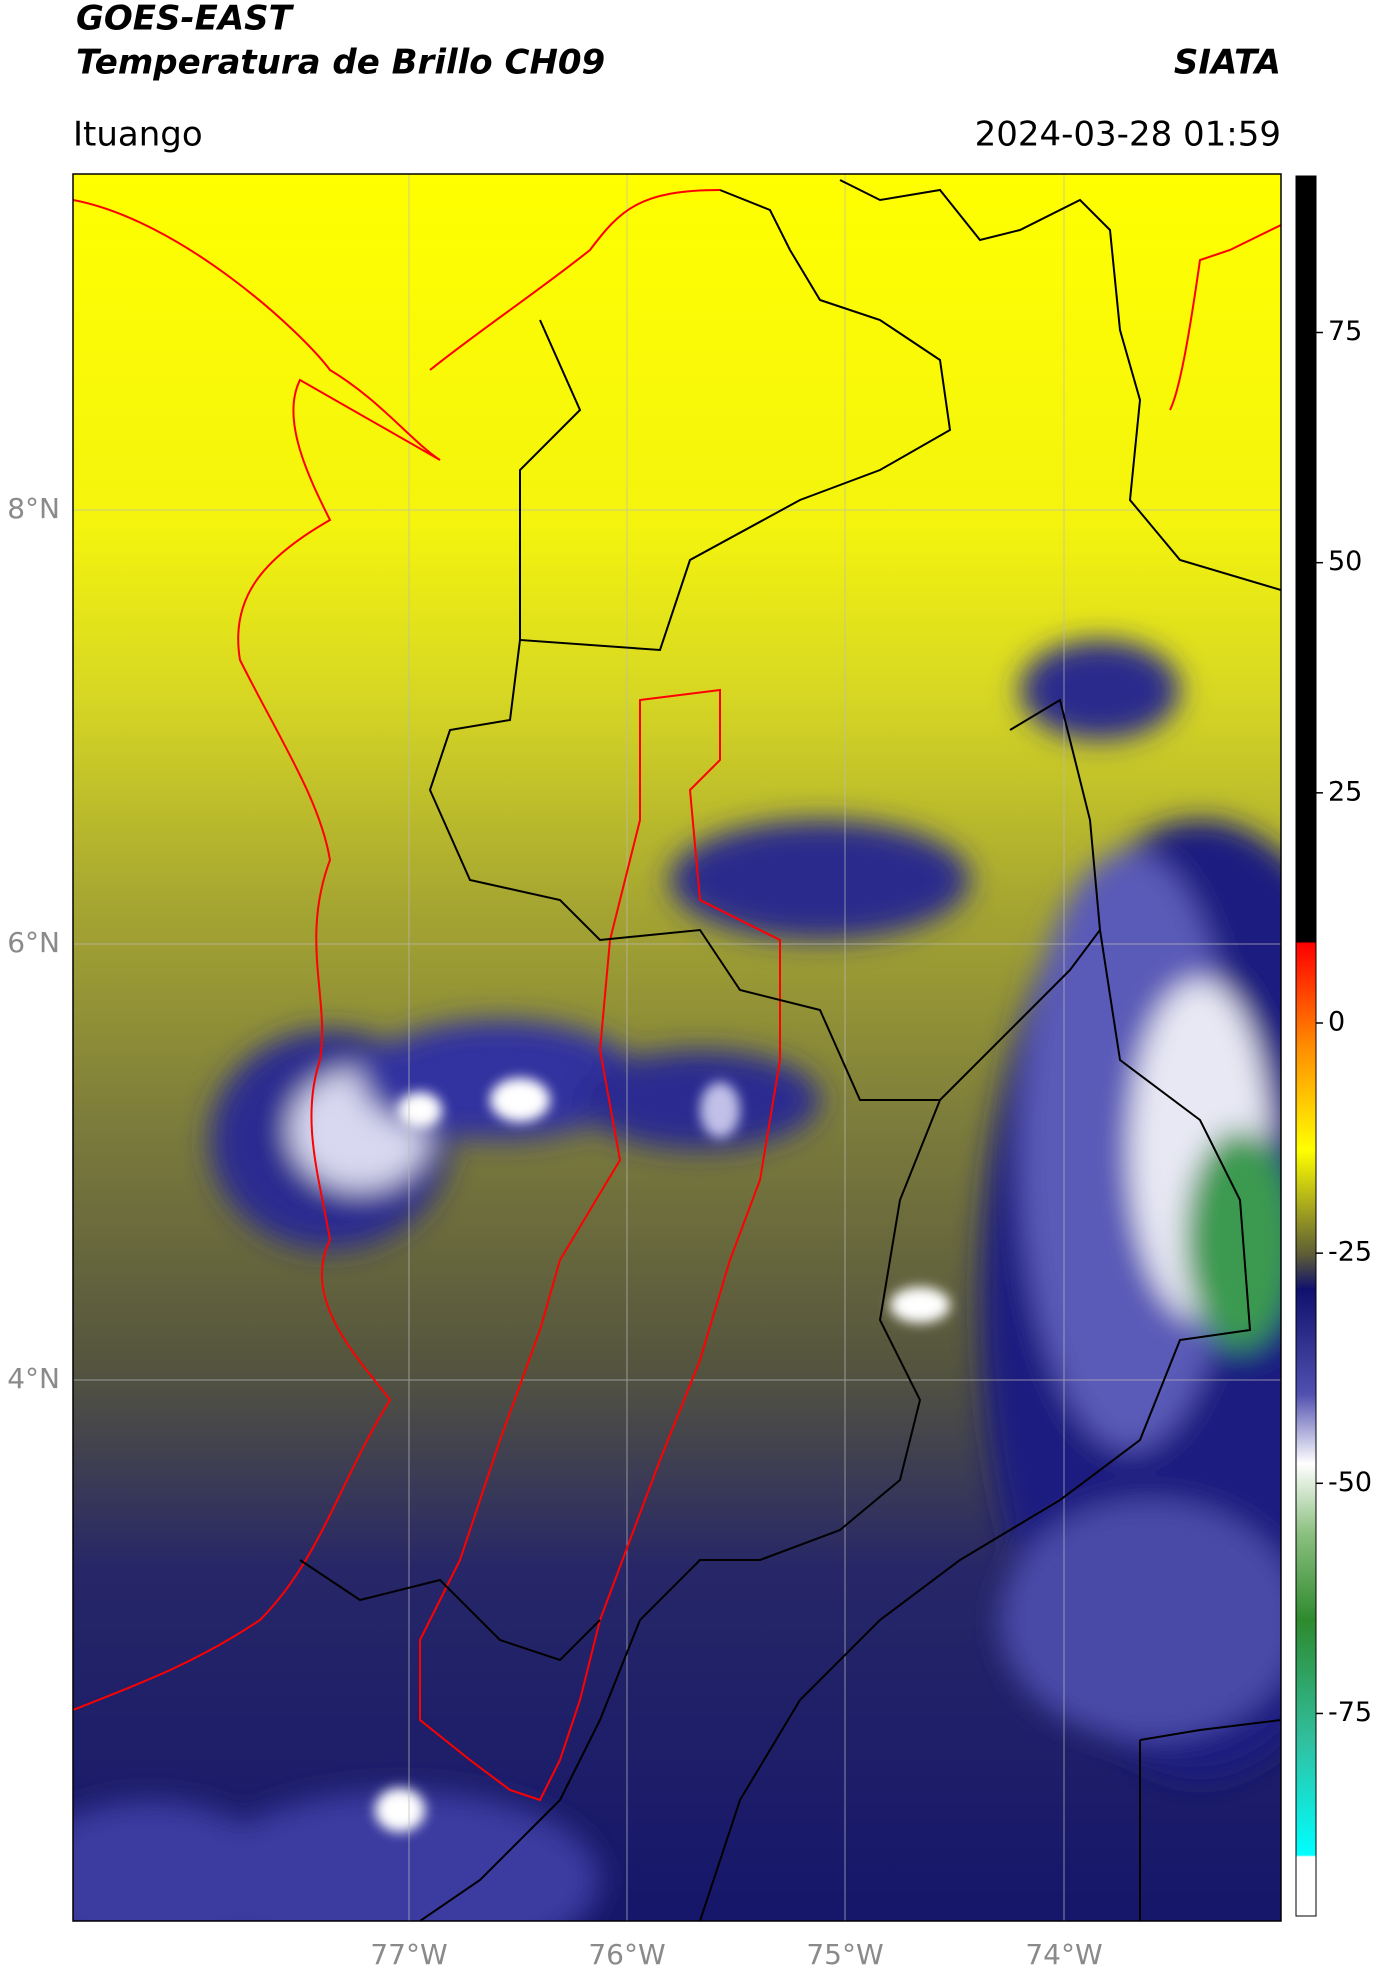 This screenshot has width=1384, height=1985. I want to click on lat-label: 4°N, so click(33, 1378).